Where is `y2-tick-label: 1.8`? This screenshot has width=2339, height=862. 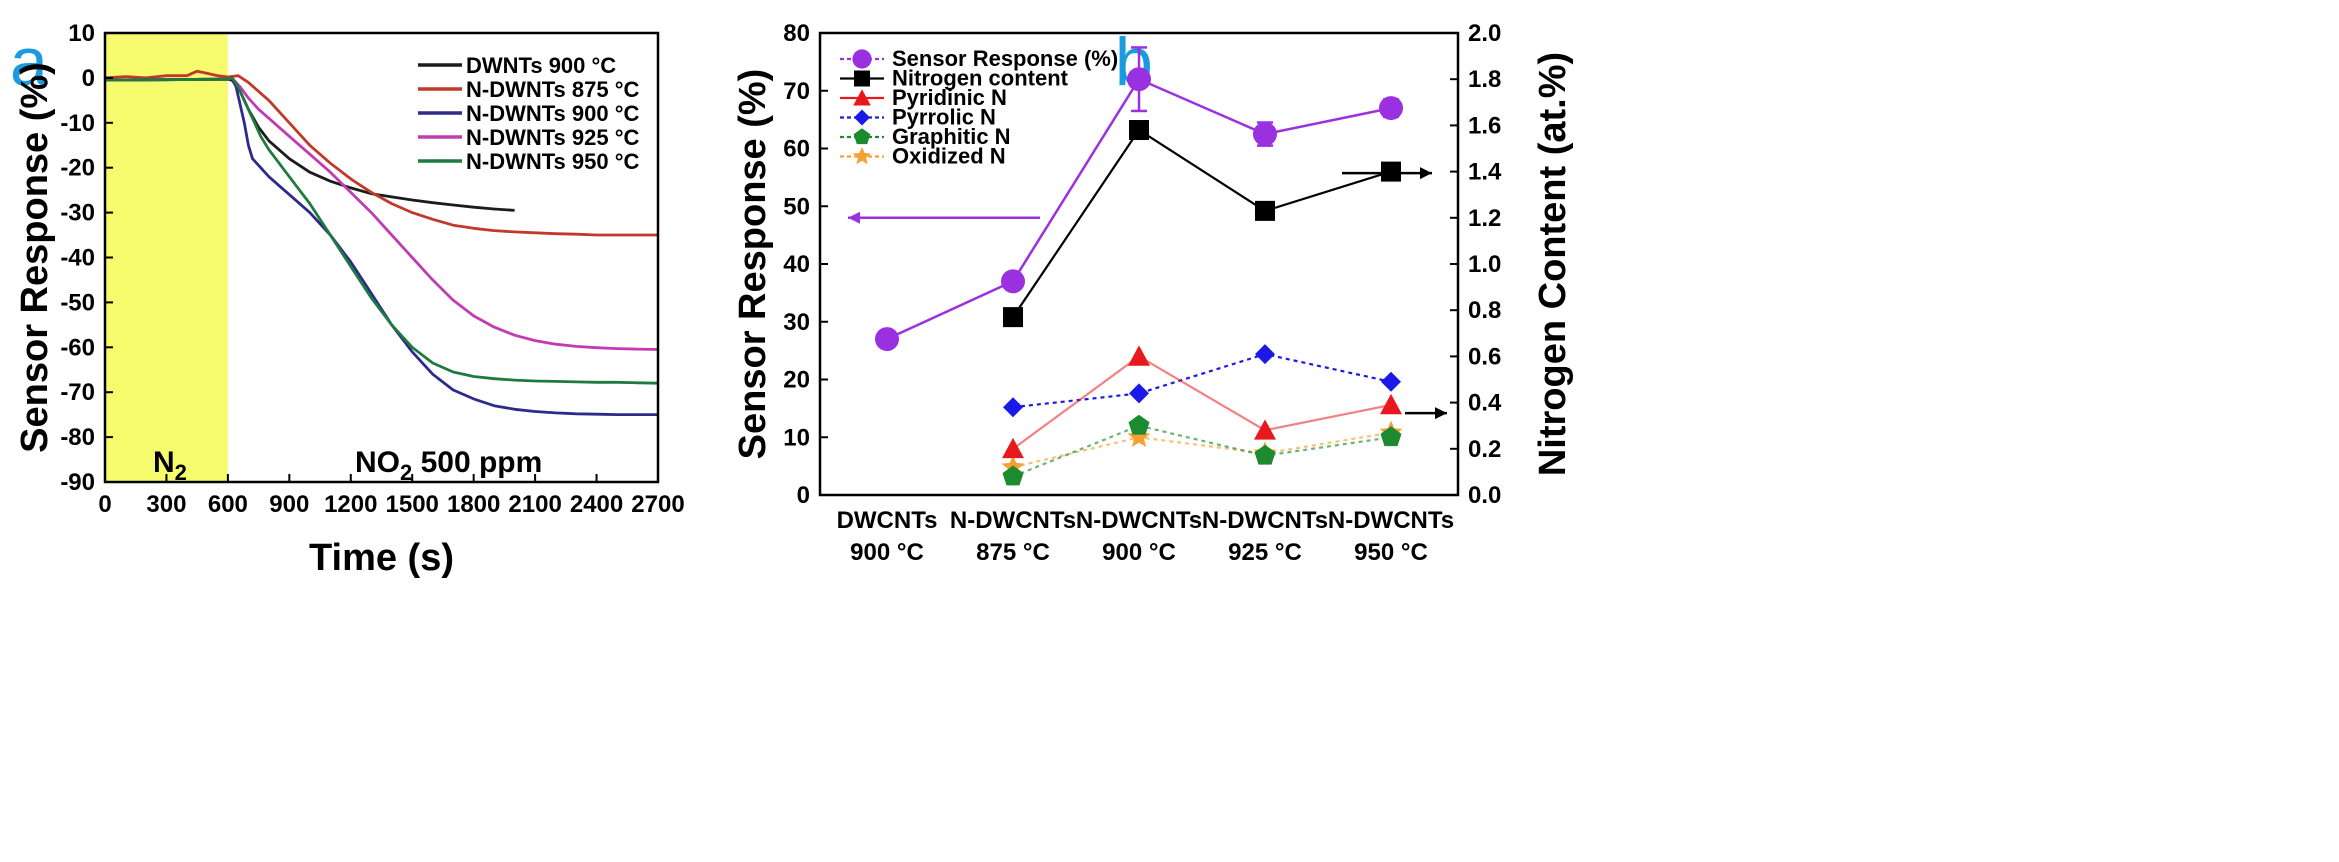
y2-tick-label: 1.8 is located at coordinates (1484, 79).